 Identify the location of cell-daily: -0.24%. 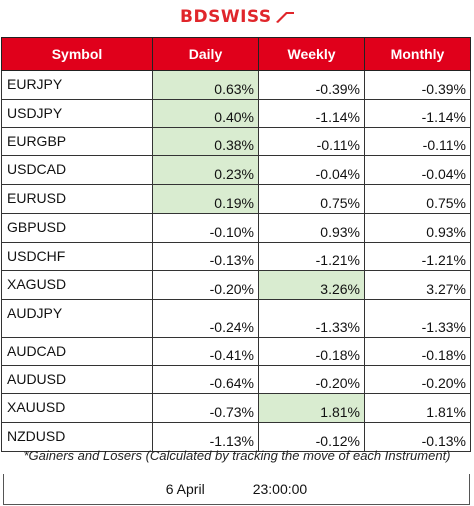
(205, 318).